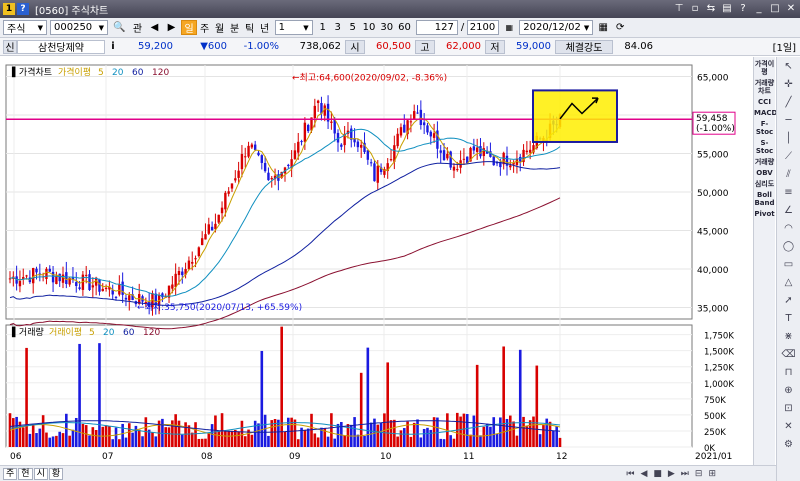 Image resolution: width=800 pixels, height=481 pixels. Describe the element at coordinates (322, 27) in the screenshot. I see `interval-button-0: 1` at that location.